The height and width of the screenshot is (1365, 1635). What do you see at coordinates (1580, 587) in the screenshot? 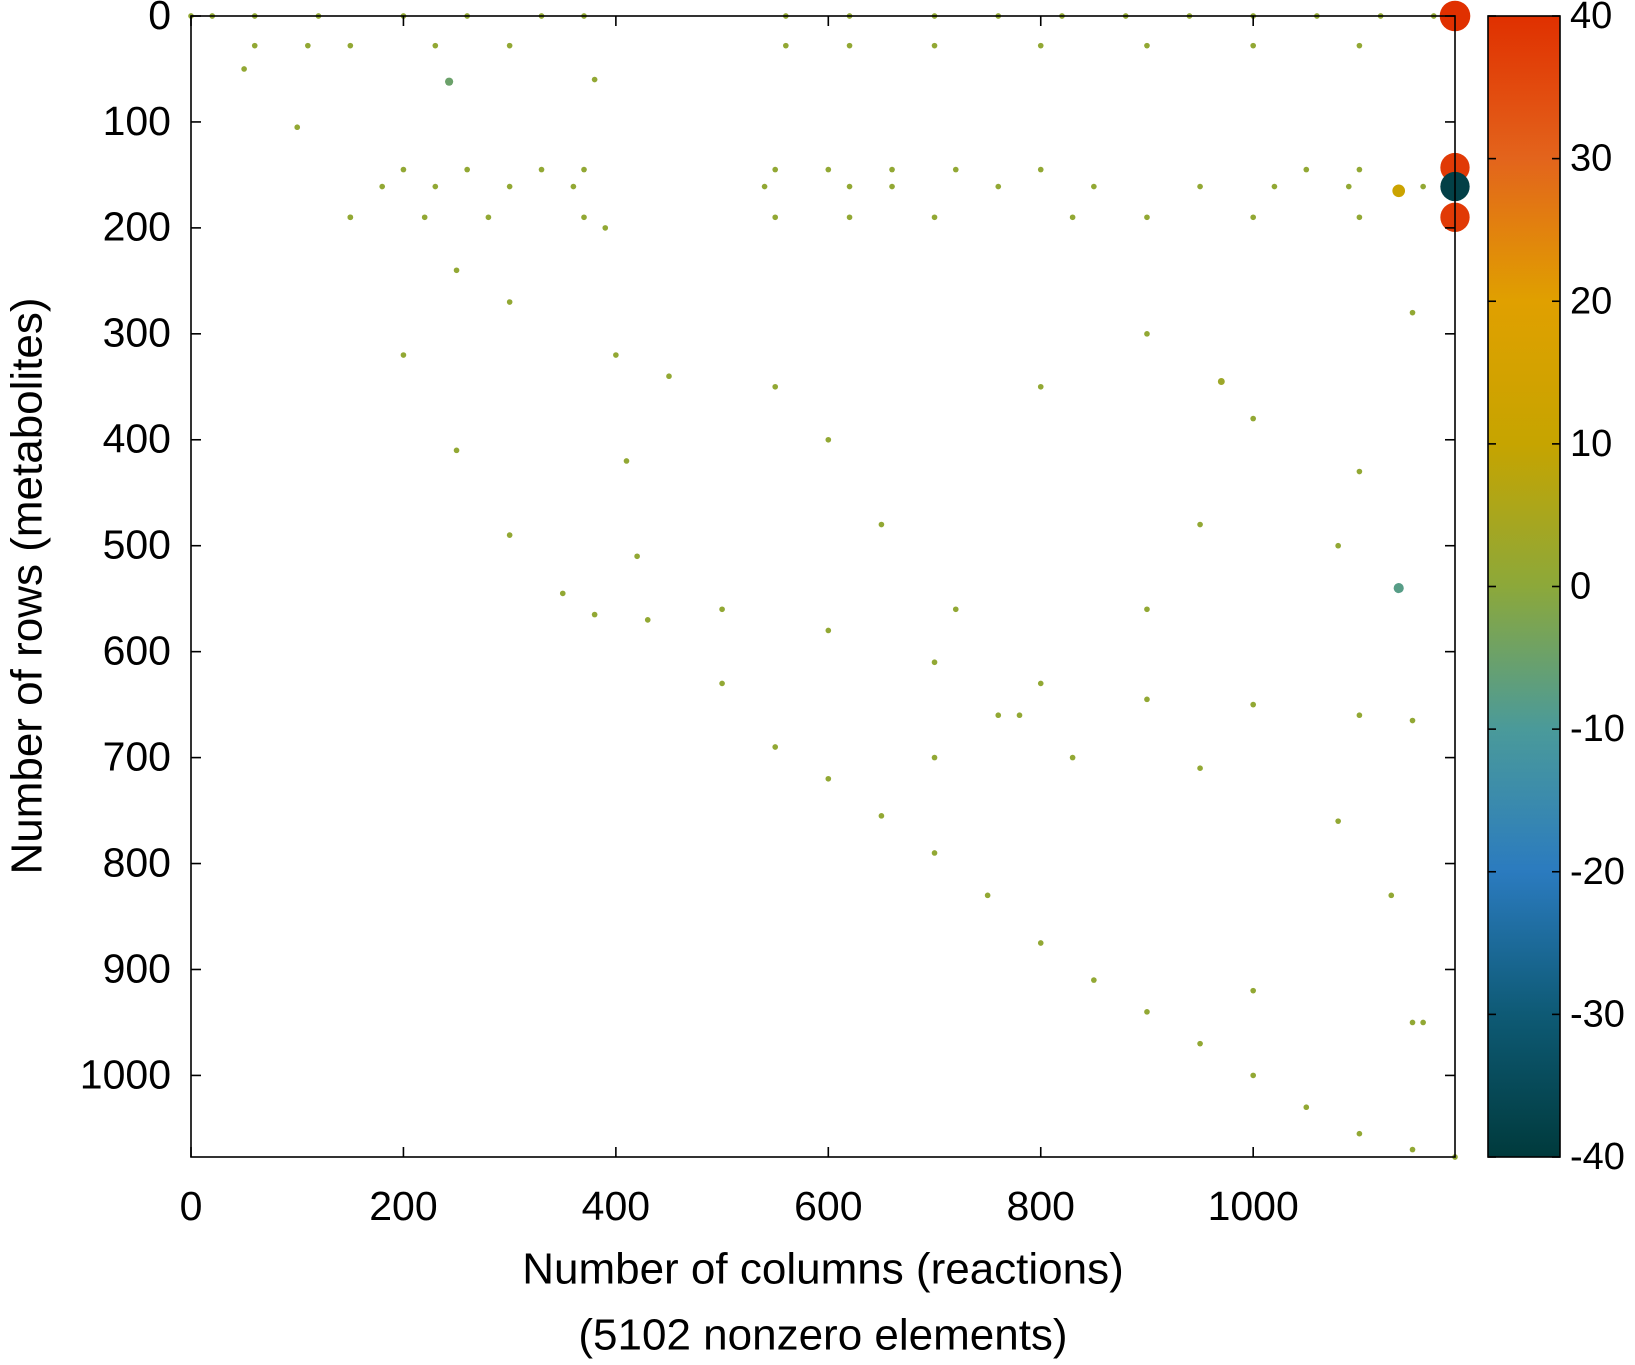
I see `colorbar-tick-label: 0` at bounding box center [1580, 587].